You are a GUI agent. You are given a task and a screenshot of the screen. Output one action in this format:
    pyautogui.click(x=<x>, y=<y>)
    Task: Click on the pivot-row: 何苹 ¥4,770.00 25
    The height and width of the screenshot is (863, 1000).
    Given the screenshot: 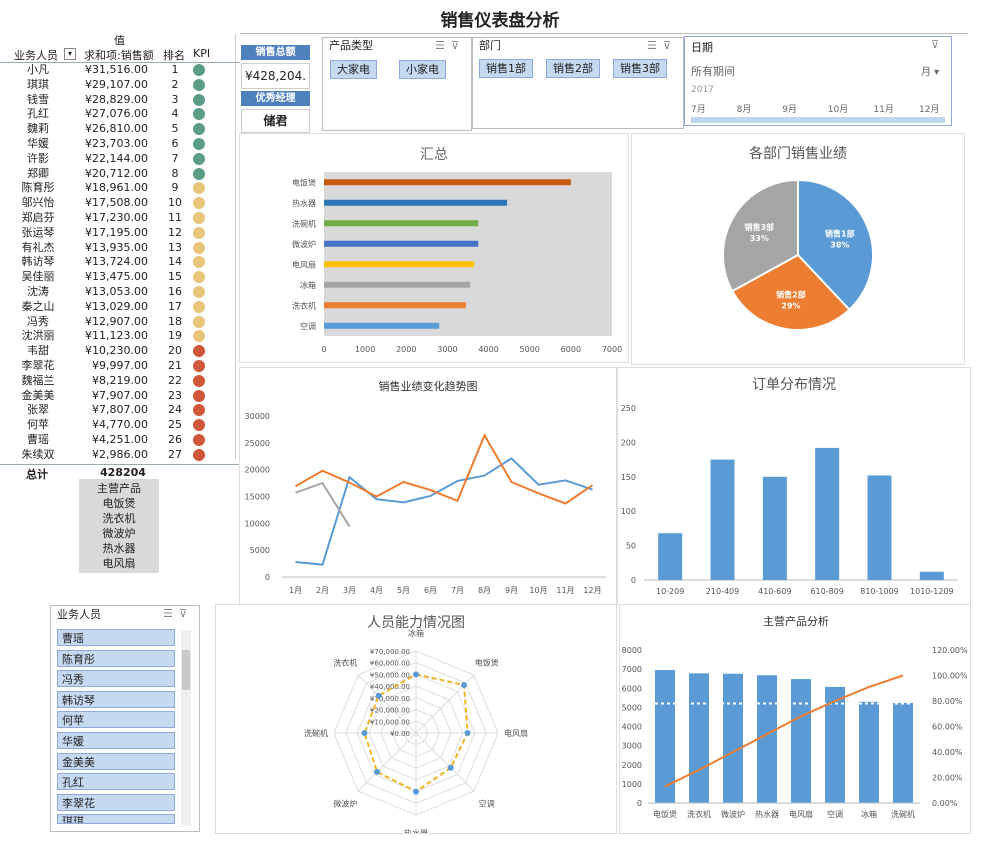 What is the action you would take?
    pyautogui.click(x=120, y=425)
    